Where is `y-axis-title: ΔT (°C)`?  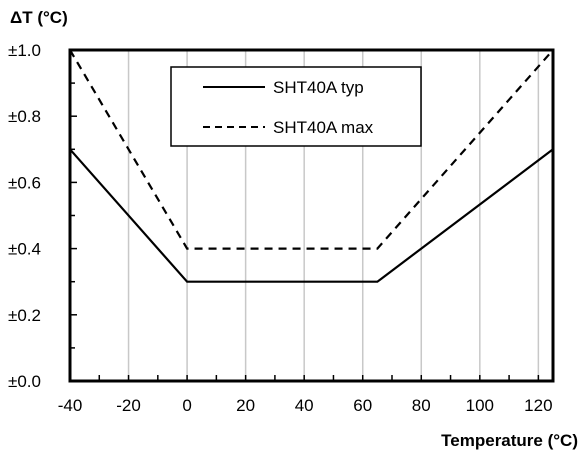 y-axis-title: ΔT (°C) is located at coordinates (39, 17).